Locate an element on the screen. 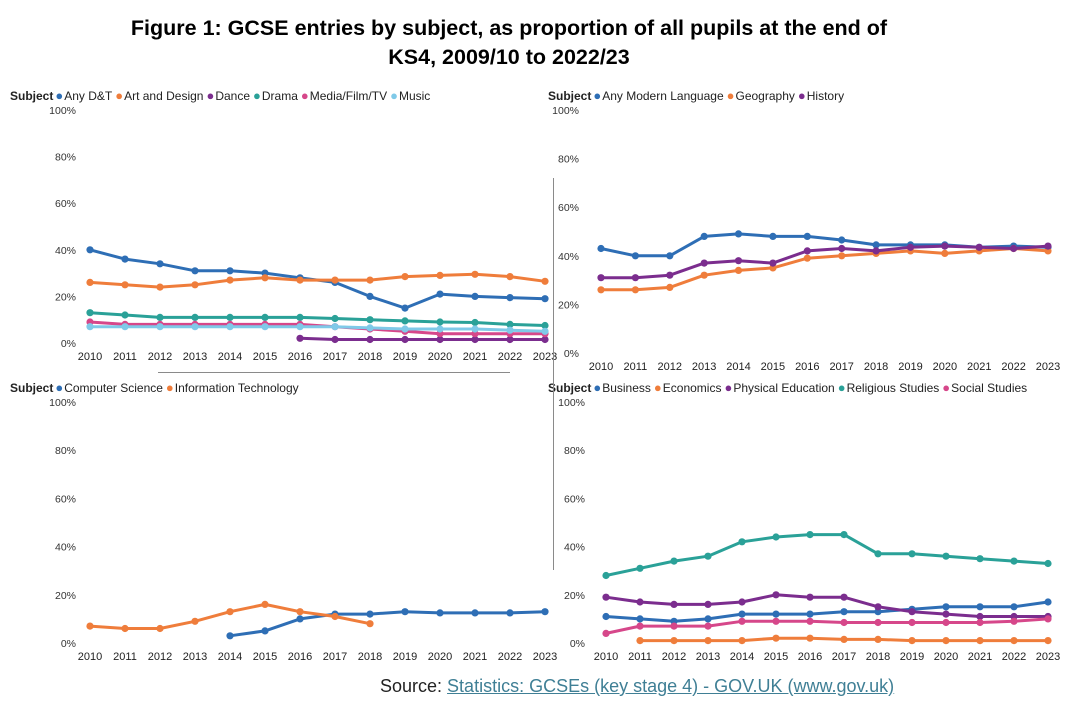  chart-4-point-religious-studies-2023 is located at coordinates (1048, 563).